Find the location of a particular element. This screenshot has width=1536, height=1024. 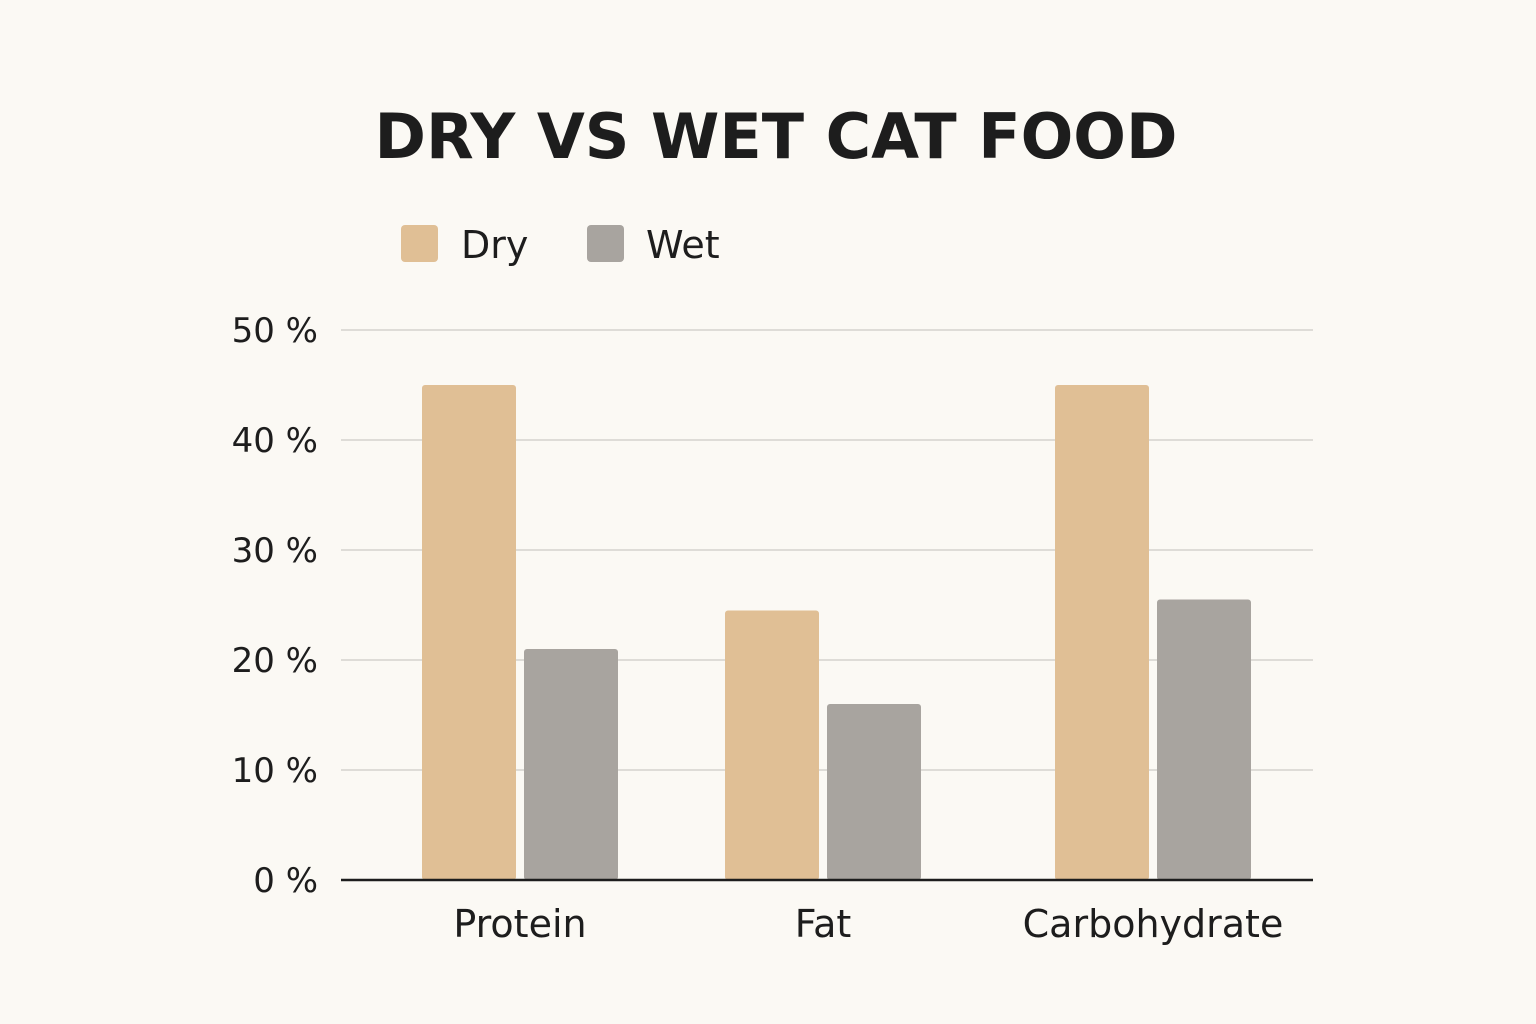

legend-swatch-dry is located at coordinates (419, 243).